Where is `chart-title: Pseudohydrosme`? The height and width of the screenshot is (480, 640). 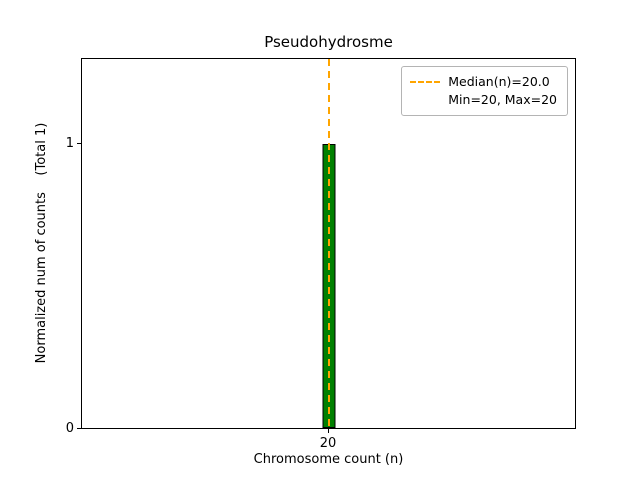
chart-title: Pseudohydrosme is located at coordinates (328, 42).